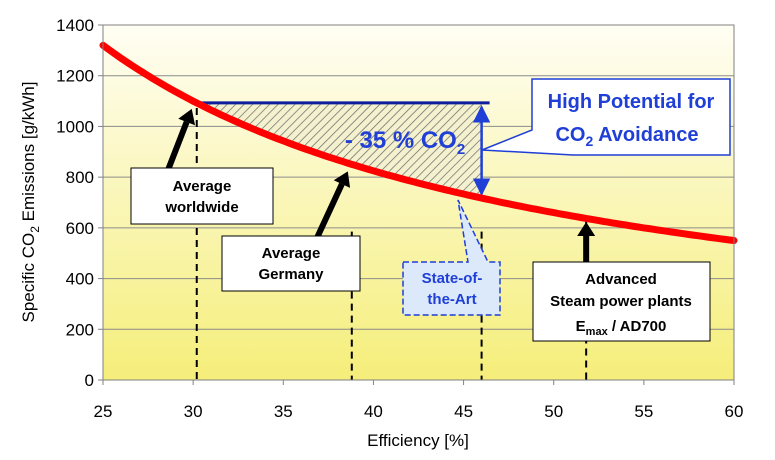 This screenshot has width=775, height=460. Describe the element at coordinates (291, 274) in the screenshot. I see `germany-label-line2: Germany` at that location.